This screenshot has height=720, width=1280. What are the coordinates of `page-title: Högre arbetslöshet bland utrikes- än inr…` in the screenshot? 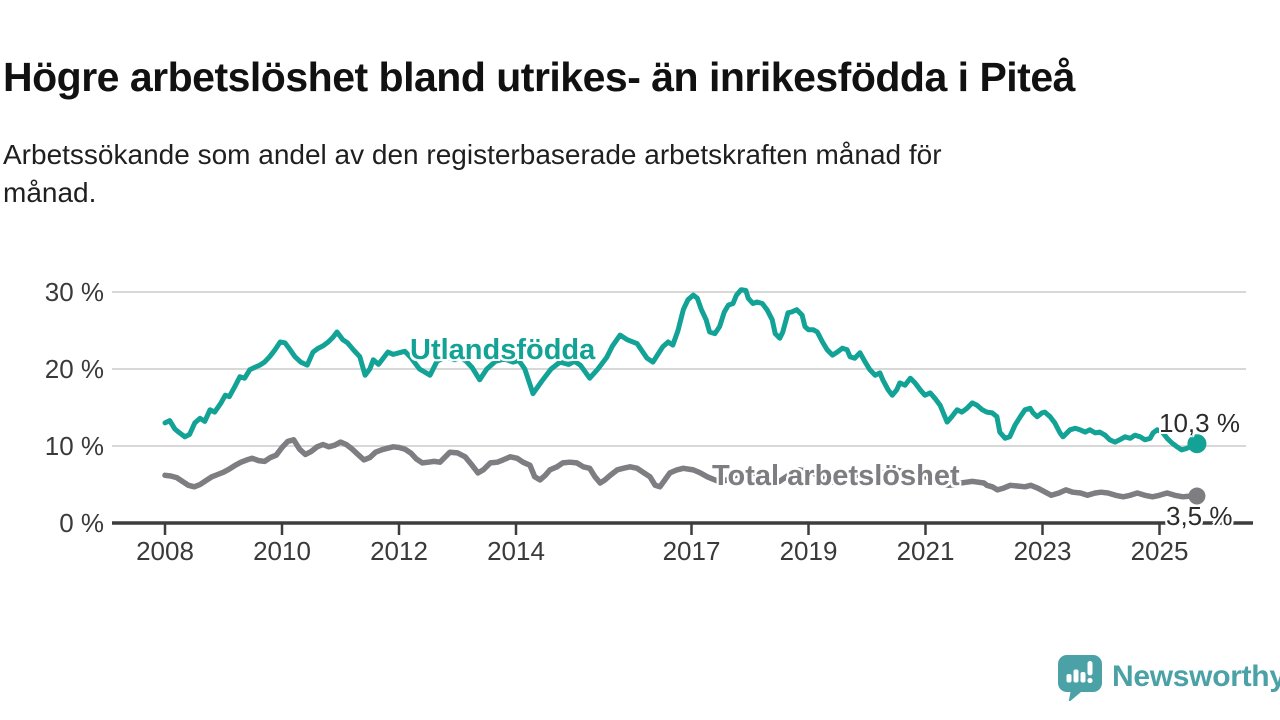 It's located at (539, 77).